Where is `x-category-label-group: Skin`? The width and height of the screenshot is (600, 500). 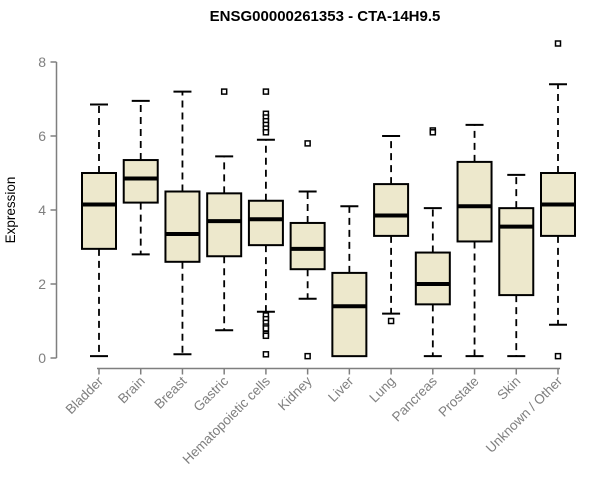 x-category-label-group: Skin is located at coordinates (508, 388).